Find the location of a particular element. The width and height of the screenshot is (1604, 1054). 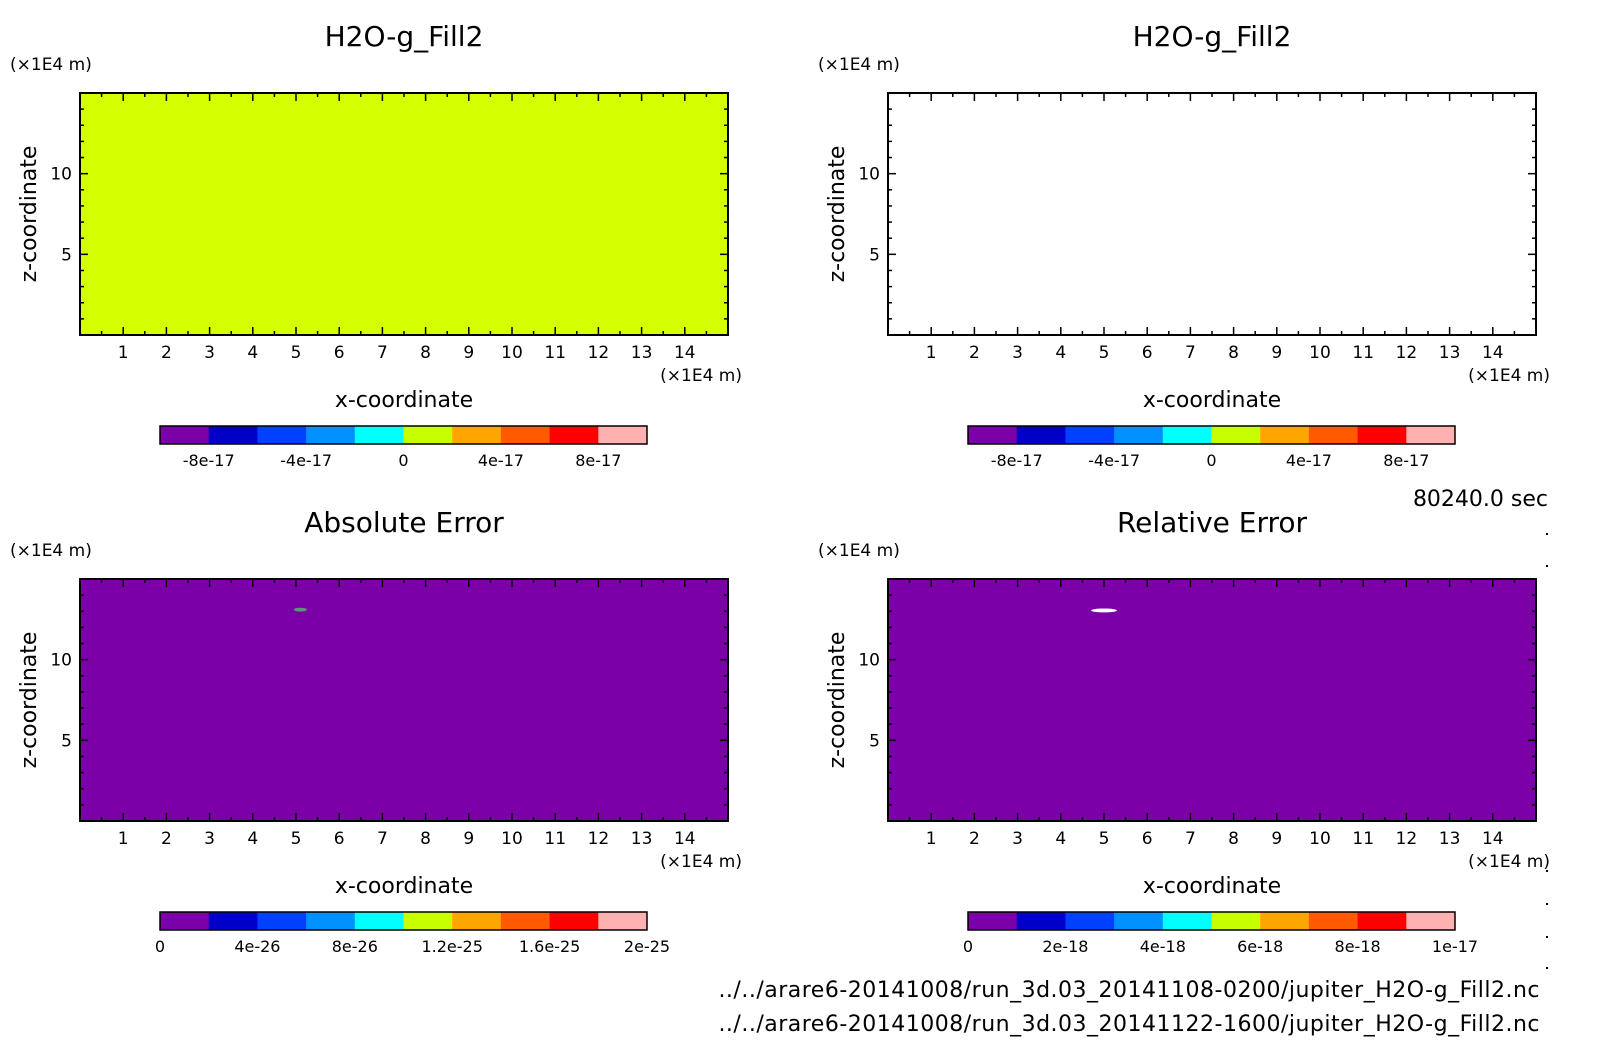

chart-title: H2O-g_Fill2 is located at coordinates (404, 36).